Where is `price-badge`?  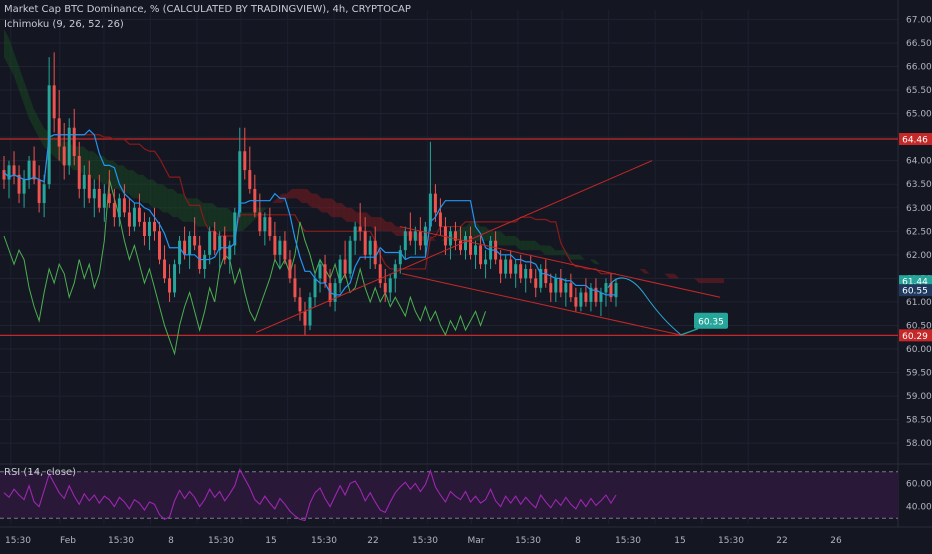 price-badge is located at coordinates (915, 290).